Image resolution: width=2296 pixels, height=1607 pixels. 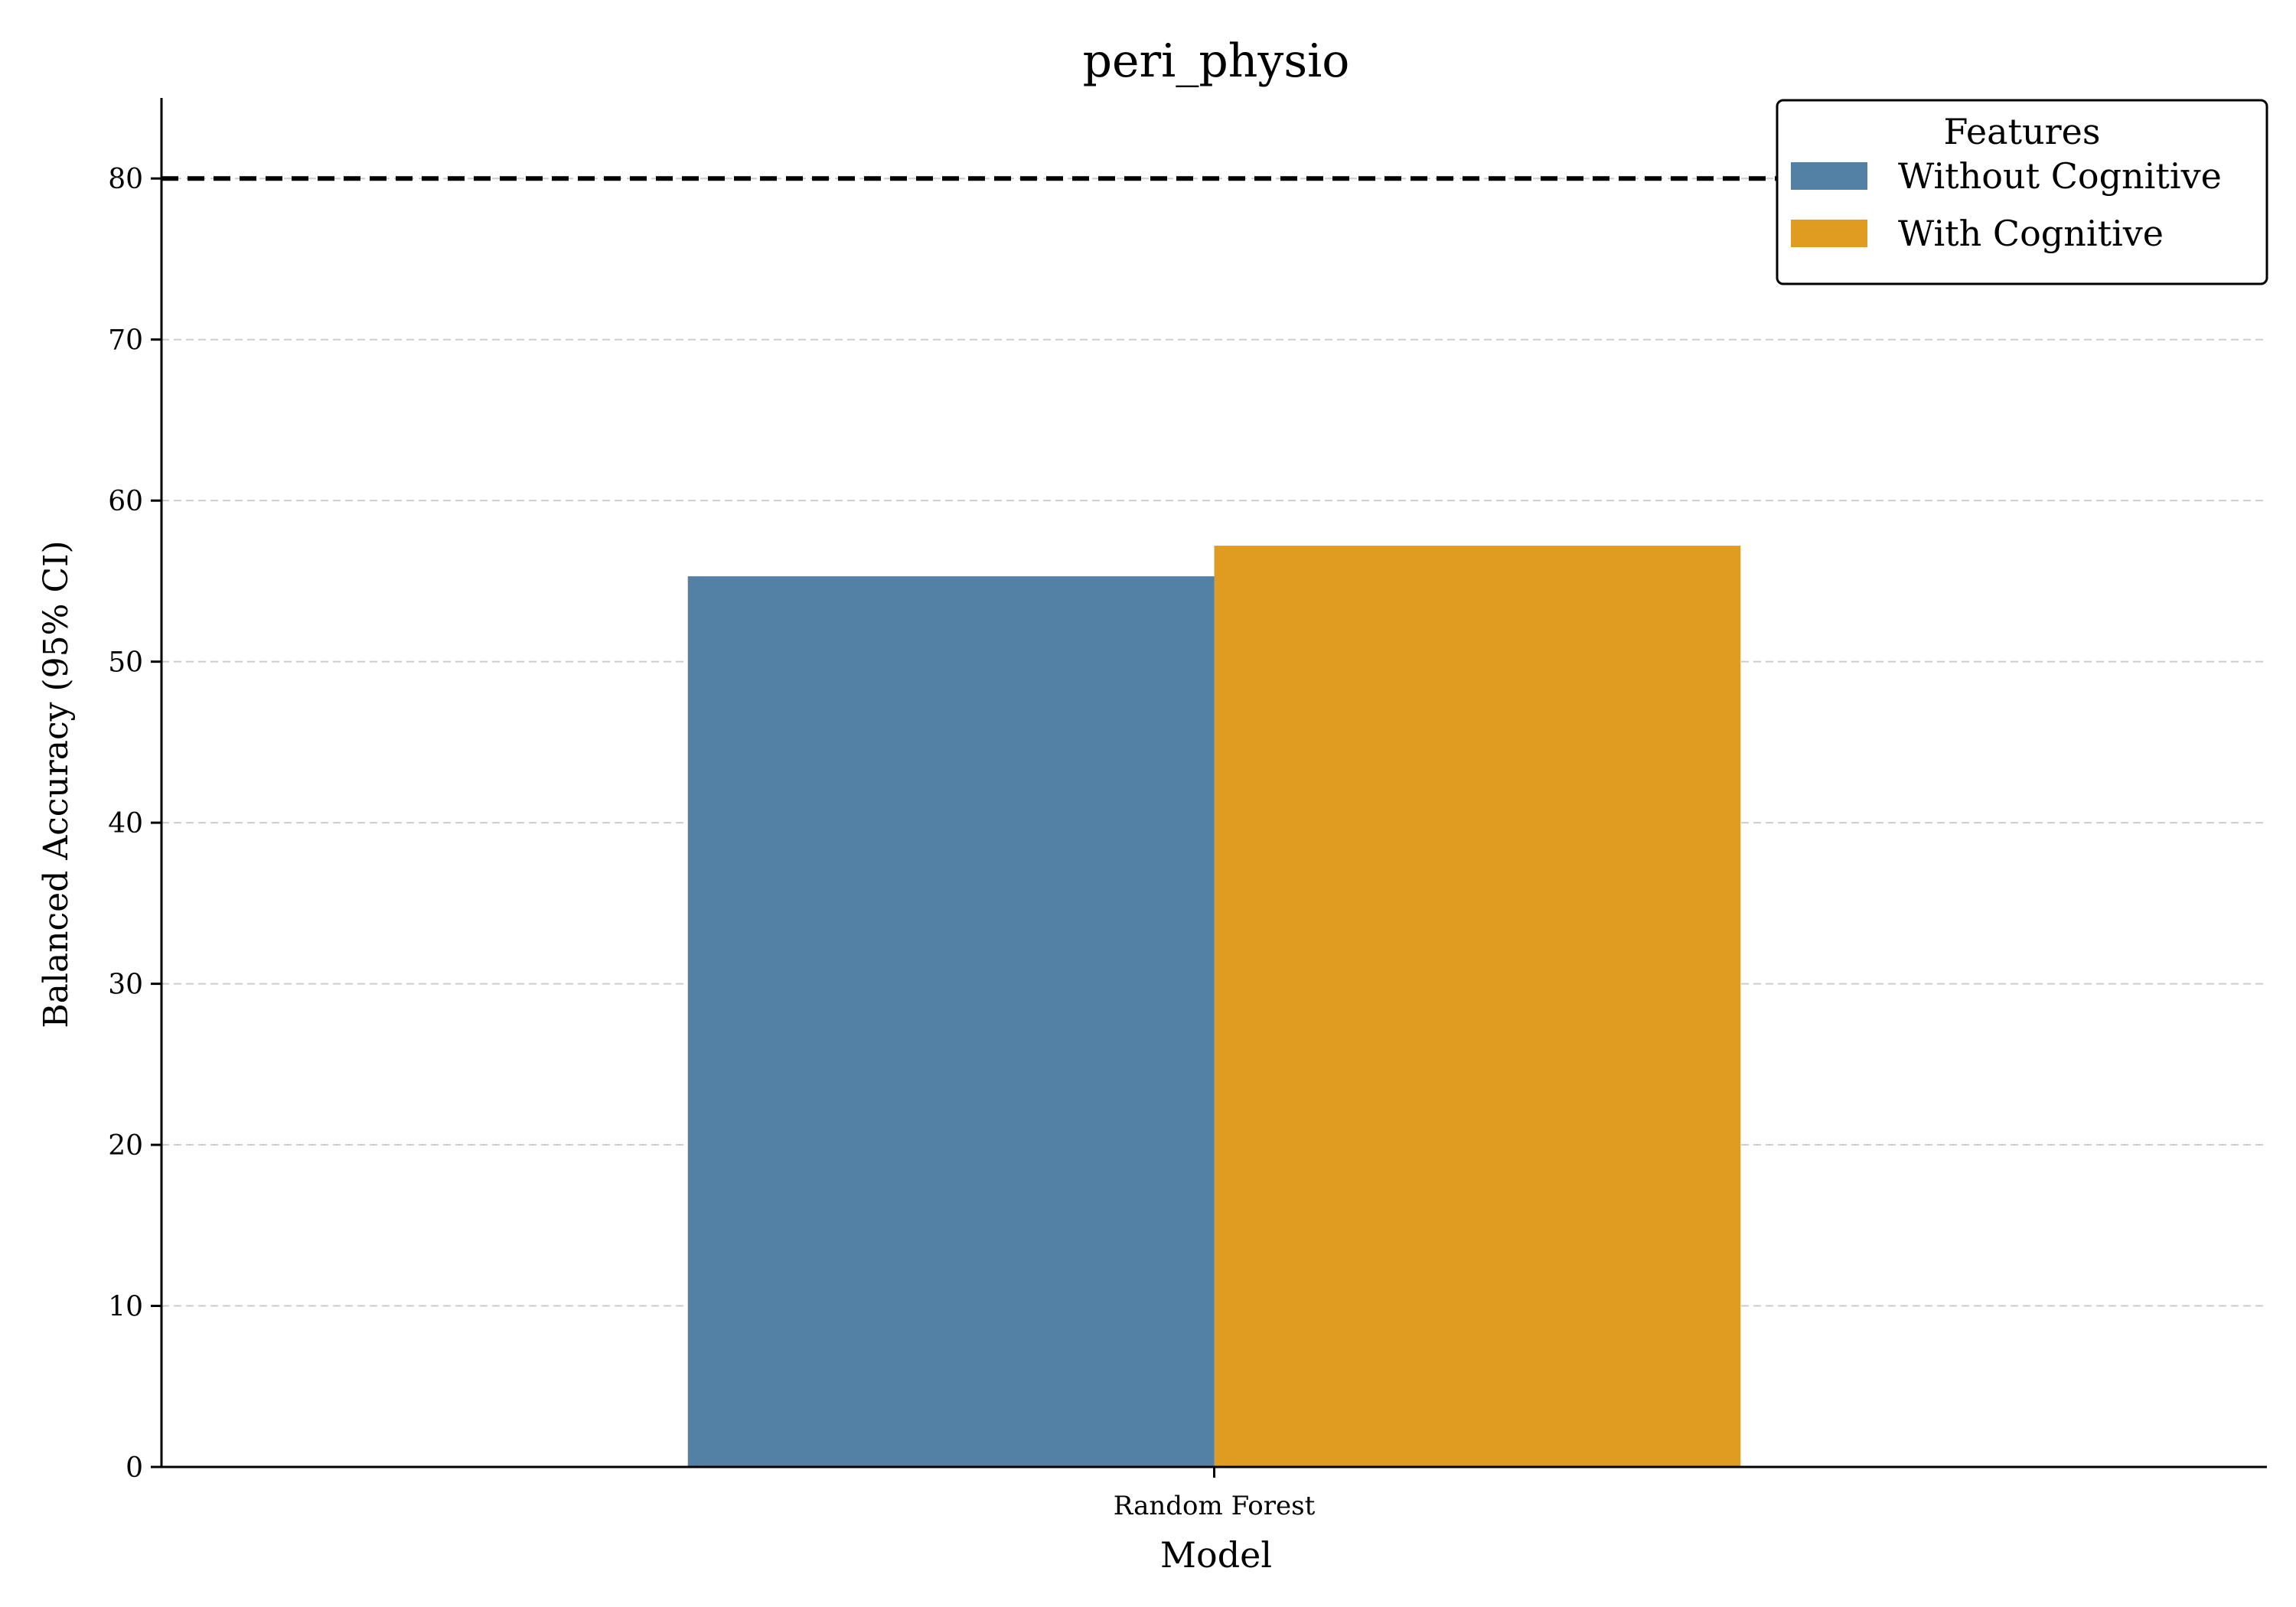 I want to click on x-tick-label-0: Random Forest, so click(x=1215, y=1506).